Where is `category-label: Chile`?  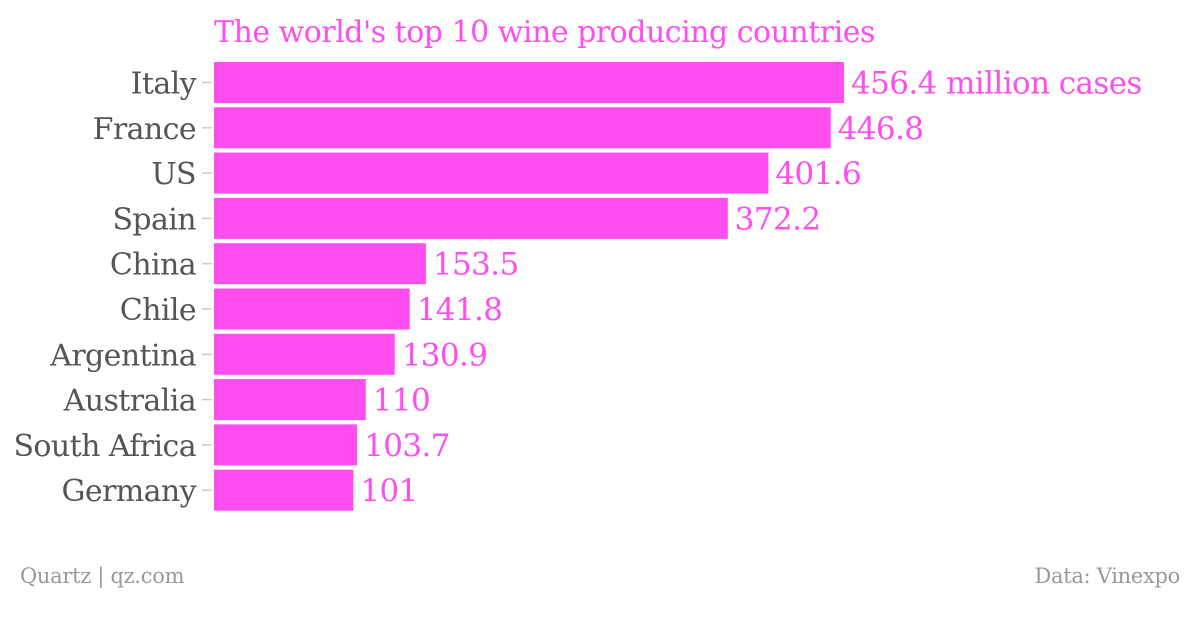
category-label: Chile is located at coordinates (158, 310).